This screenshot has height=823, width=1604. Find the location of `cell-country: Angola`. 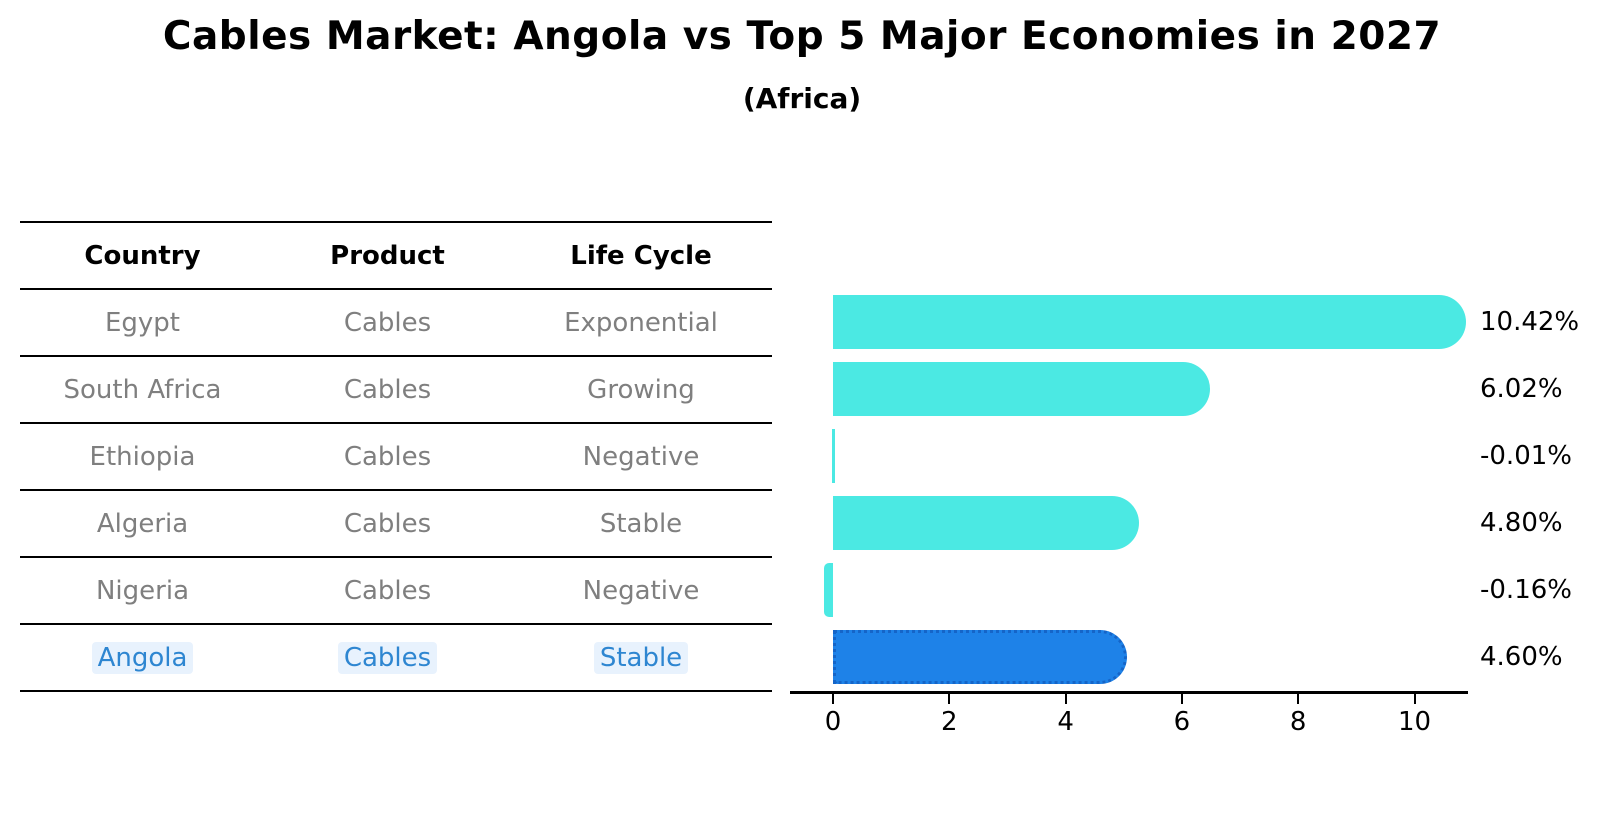

cell-country: Angola is located at coordinates (142, 657).